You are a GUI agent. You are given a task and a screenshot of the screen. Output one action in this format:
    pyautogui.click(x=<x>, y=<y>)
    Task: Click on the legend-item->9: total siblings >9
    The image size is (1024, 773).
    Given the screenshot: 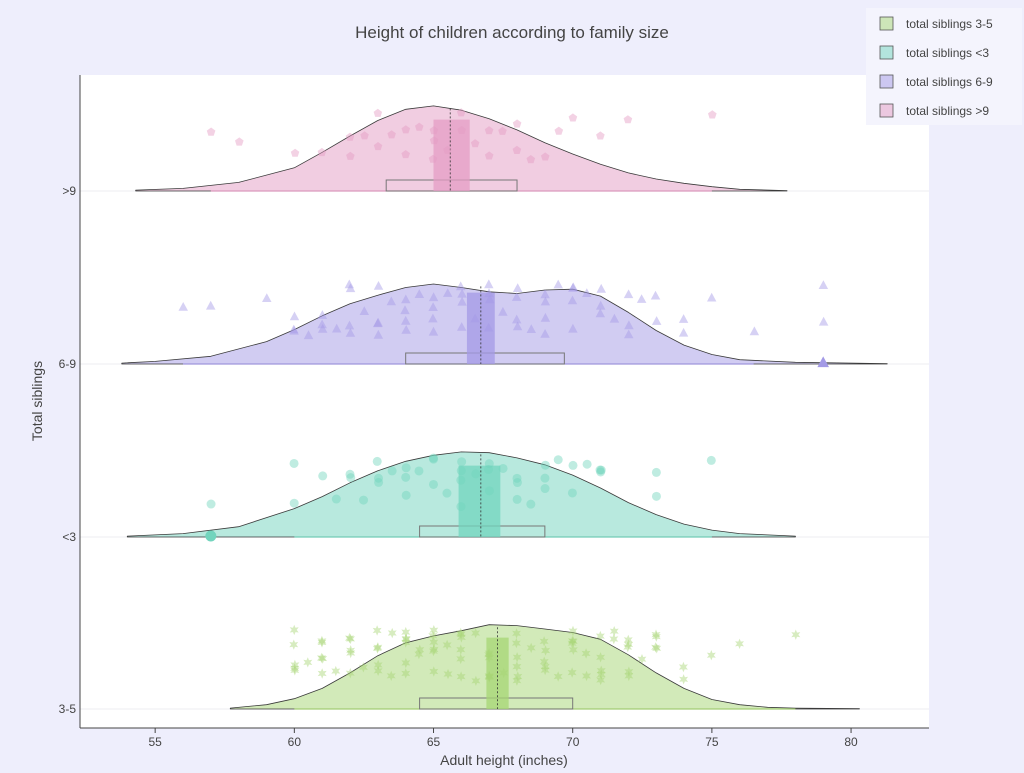 What is the action you would take?
    pyautogui.click(x=947, y=111)
    